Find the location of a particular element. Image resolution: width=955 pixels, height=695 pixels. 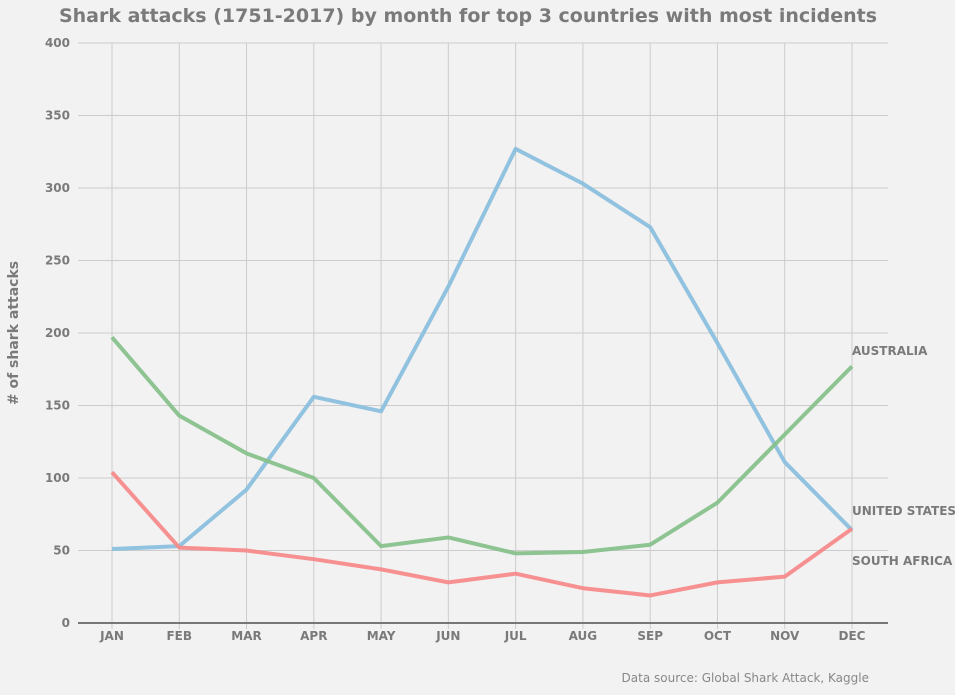

x-tick-label: AUG is located at coordinates (583, 636).